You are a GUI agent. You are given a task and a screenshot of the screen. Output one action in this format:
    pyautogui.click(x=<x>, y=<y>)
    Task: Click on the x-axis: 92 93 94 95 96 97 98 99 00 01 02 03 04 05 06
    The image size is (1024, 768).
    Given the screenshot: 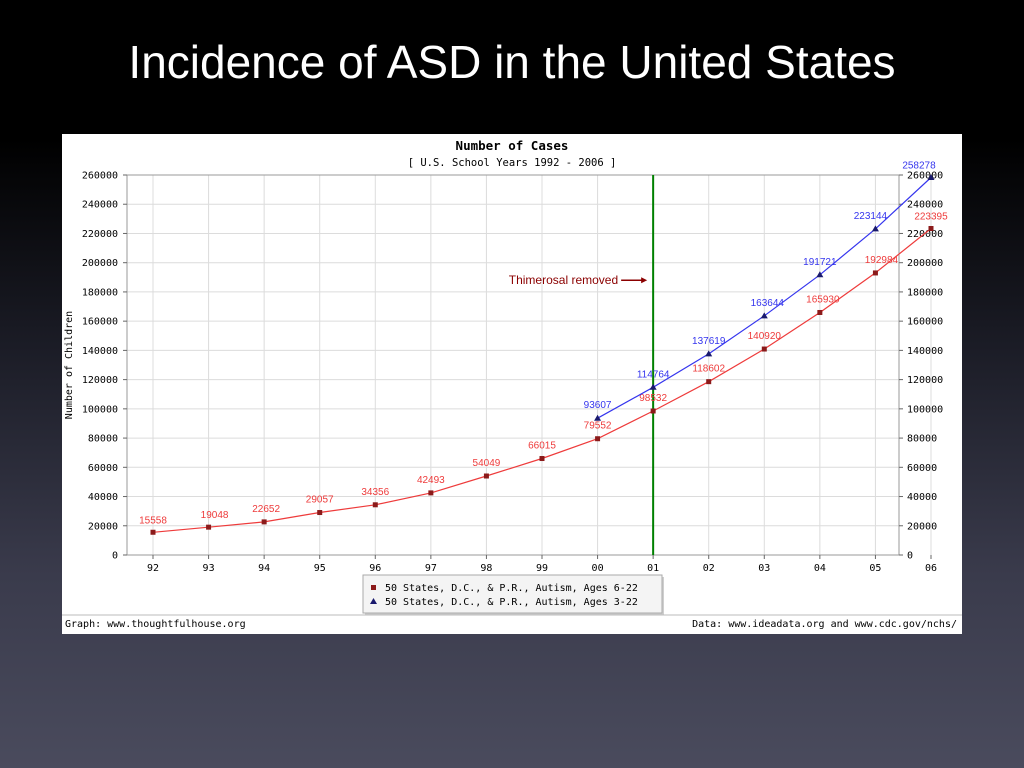 What is the action you would take?
    pyautogui.click(x=542, y=564)
    